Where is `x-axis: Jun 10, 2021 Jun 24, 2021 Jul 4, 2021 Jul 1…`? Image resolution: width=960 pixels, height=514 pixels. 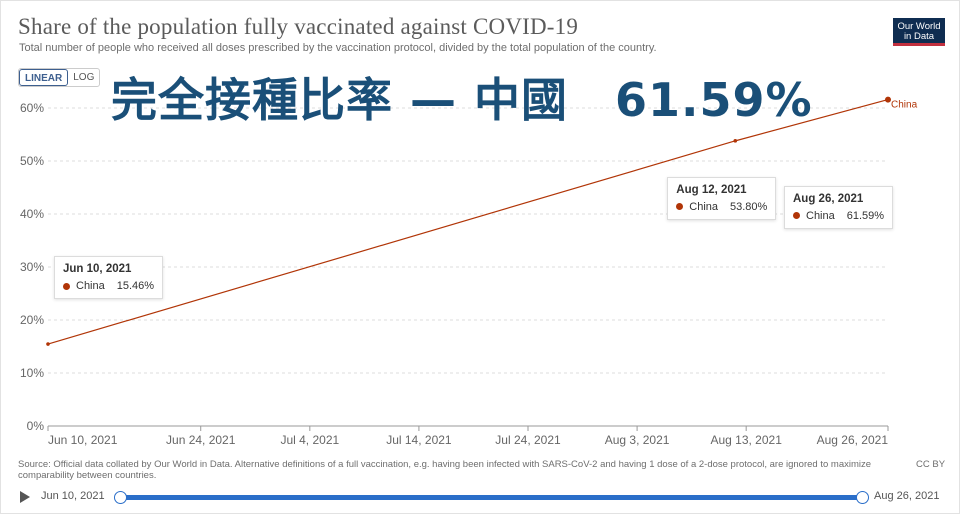 x-axis: Jun 10, 2021 Jun 24, 2021 Jul 4, 2021 Jul 1… is located at coordinates (468, 436).